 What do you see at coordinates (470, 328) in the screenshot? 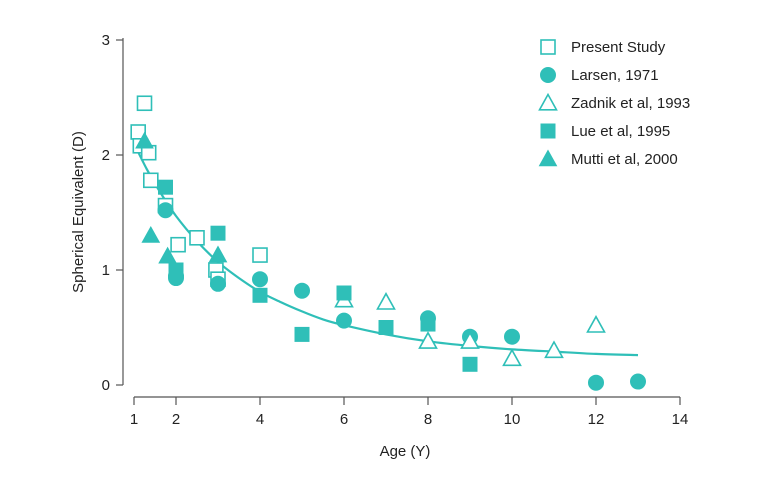
I see `series-open-triangle` at bounding box center [470, 328].